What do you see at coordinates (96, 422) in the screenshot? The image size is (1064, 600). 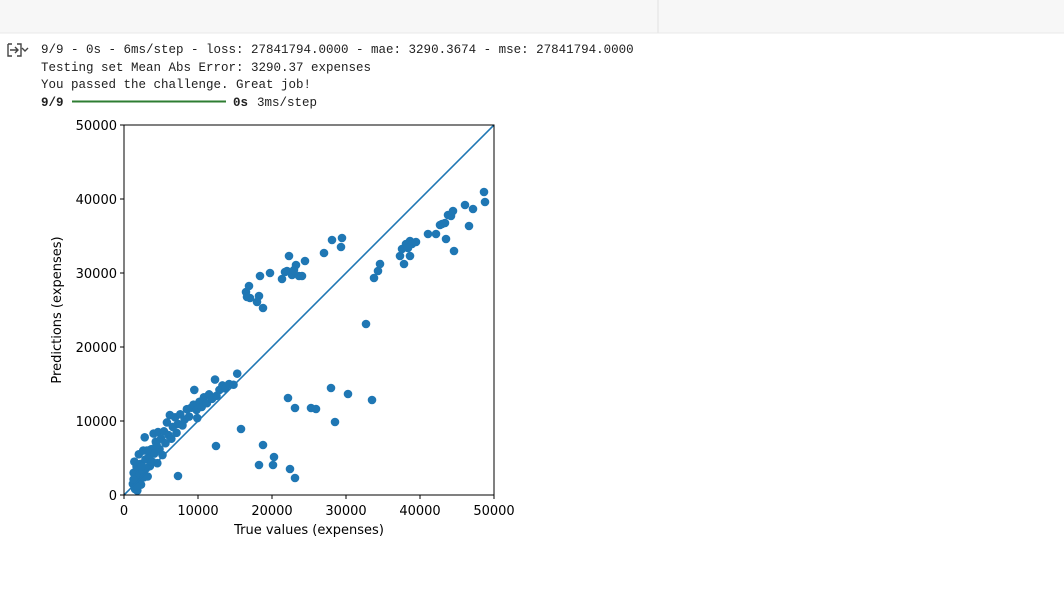 I see `y-tick-label: 10000` at bounding box center [96, 422].